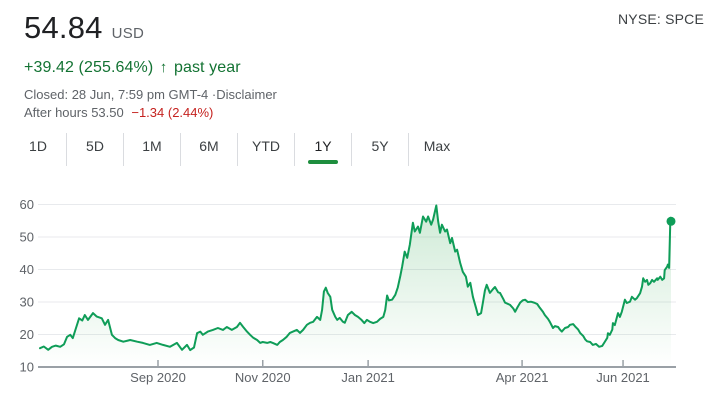 The image size is (724, 413). What do you see at coordinates (120, 94) in the screenshot?
I see `closed-text: Closed: 28 Jun, 7:59 pm GMT-4 ·` at bounding box center [120, 94].